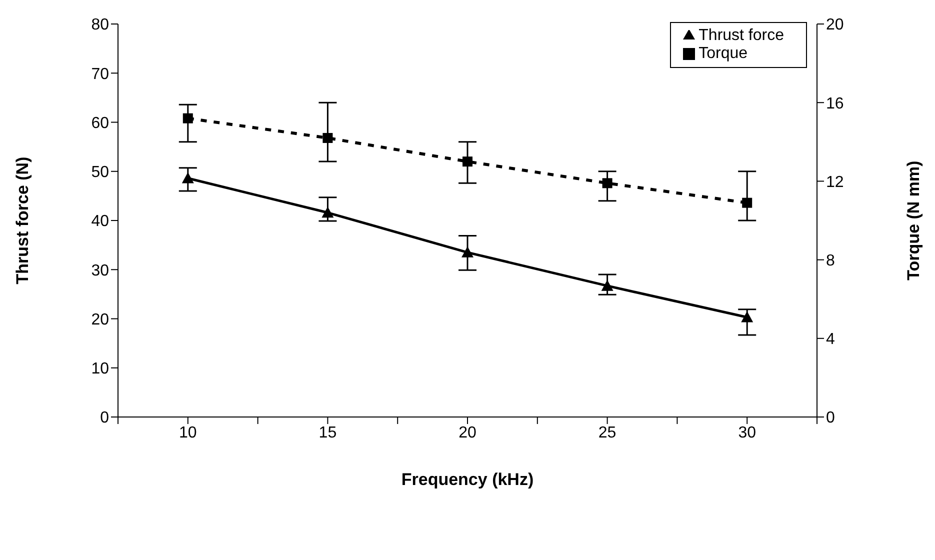 The width and height of the screenshot is (935, 560). Describe the element at coordinates (723, 53) in the screenshot. I see `legend-label: Torque` at that location.